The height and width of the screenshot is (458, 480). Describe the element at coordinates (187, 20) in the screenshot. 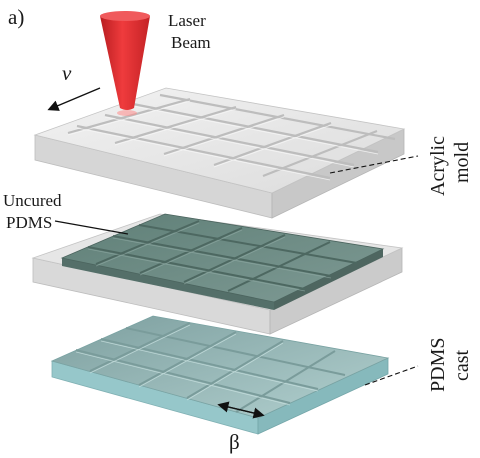

I see `laser-label-line1: Laser` at that location.